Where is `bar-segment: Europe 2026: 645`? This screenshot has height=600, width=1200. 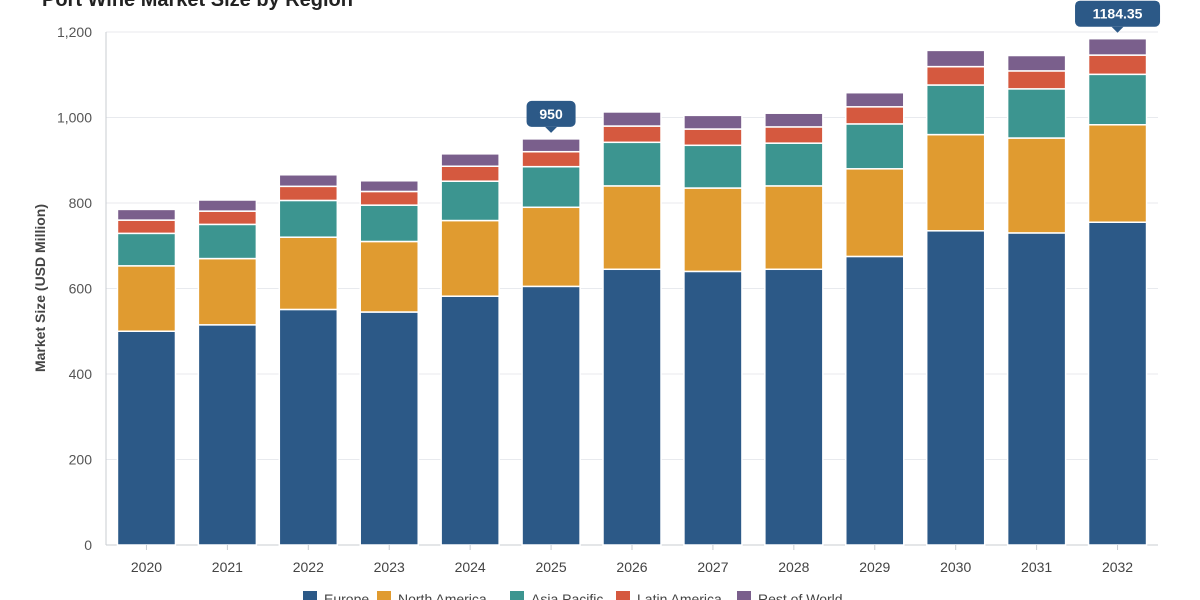
bar-segment: Europe 2026: 645 is located at coordinates (632, 407).